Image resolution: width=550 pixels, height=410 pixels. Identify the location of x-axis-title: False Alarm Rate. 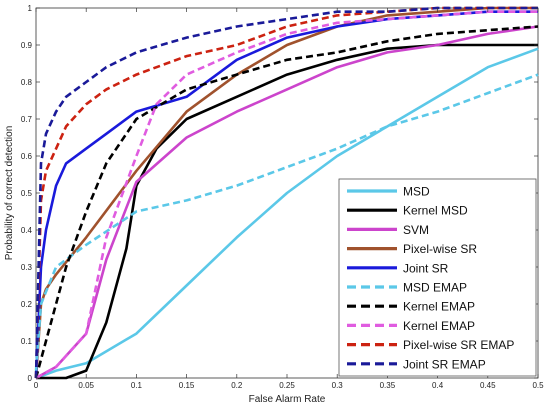
(287, 399).